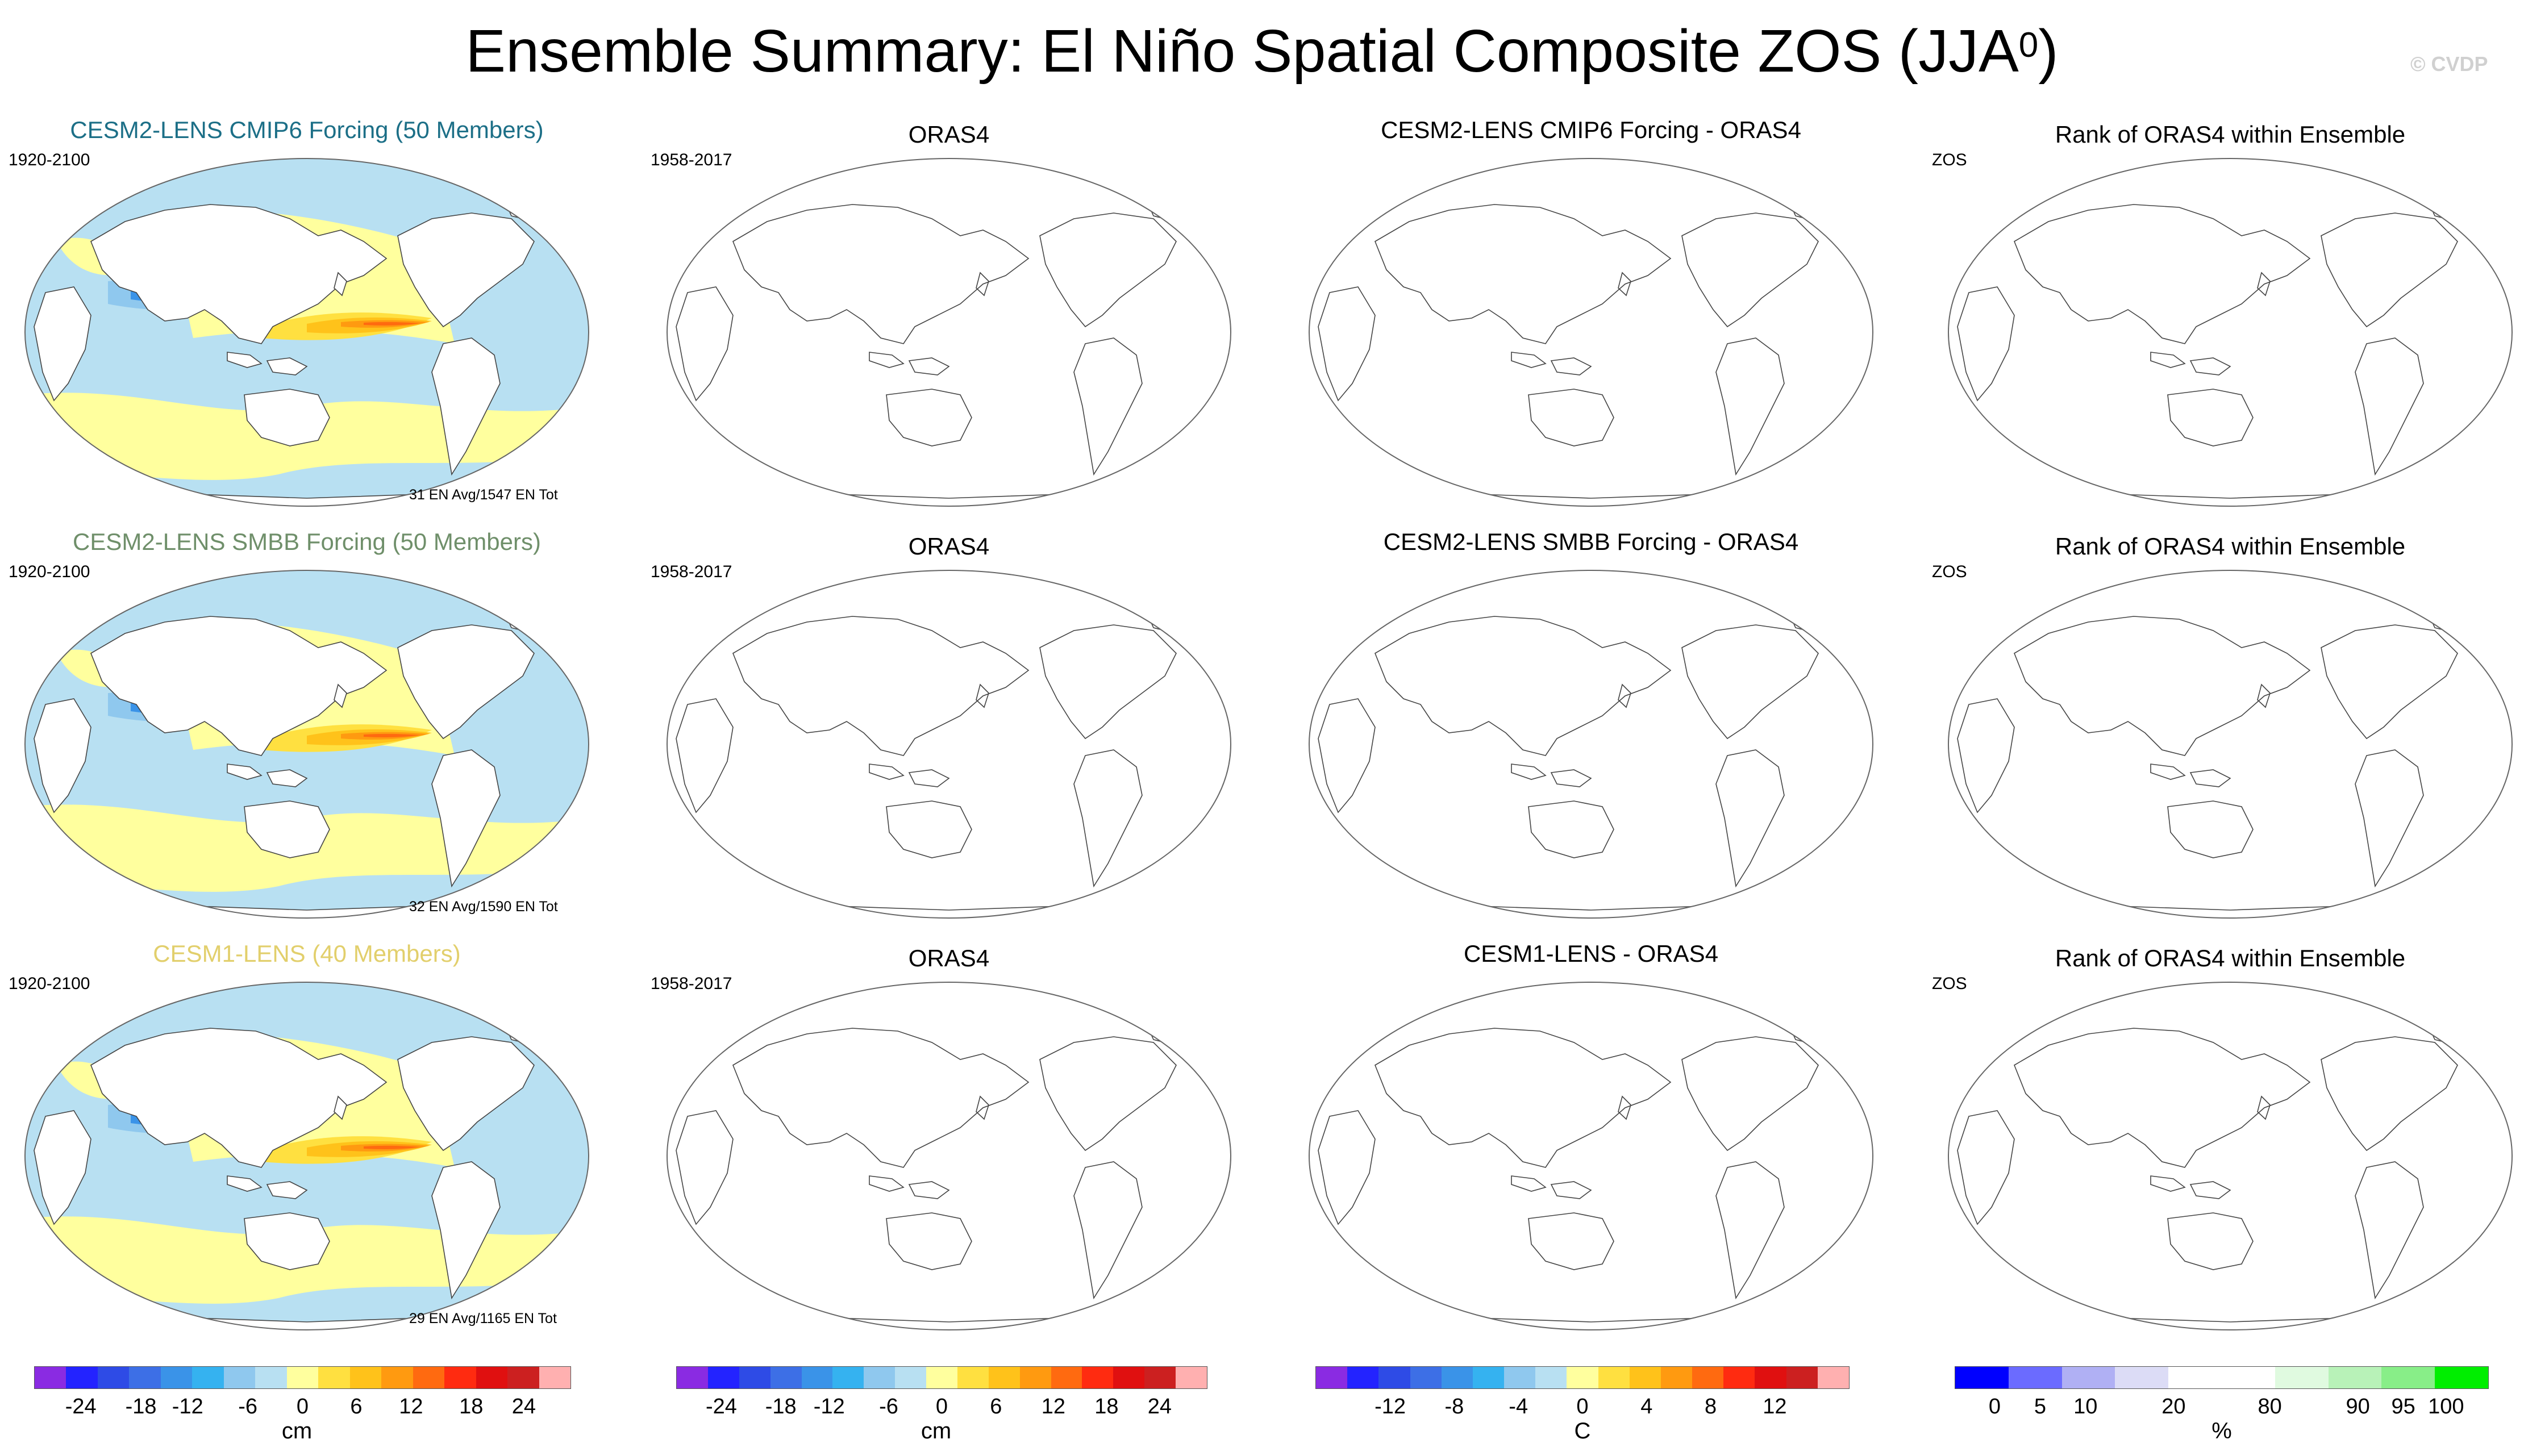 Image resolution: width=2524 pixels, height=1456 pixels. What do you see at coordinates (2173, 1407) in the screenshot?
I see `colorbar-tick-label: 20` at bounding box center [2173, 1407].